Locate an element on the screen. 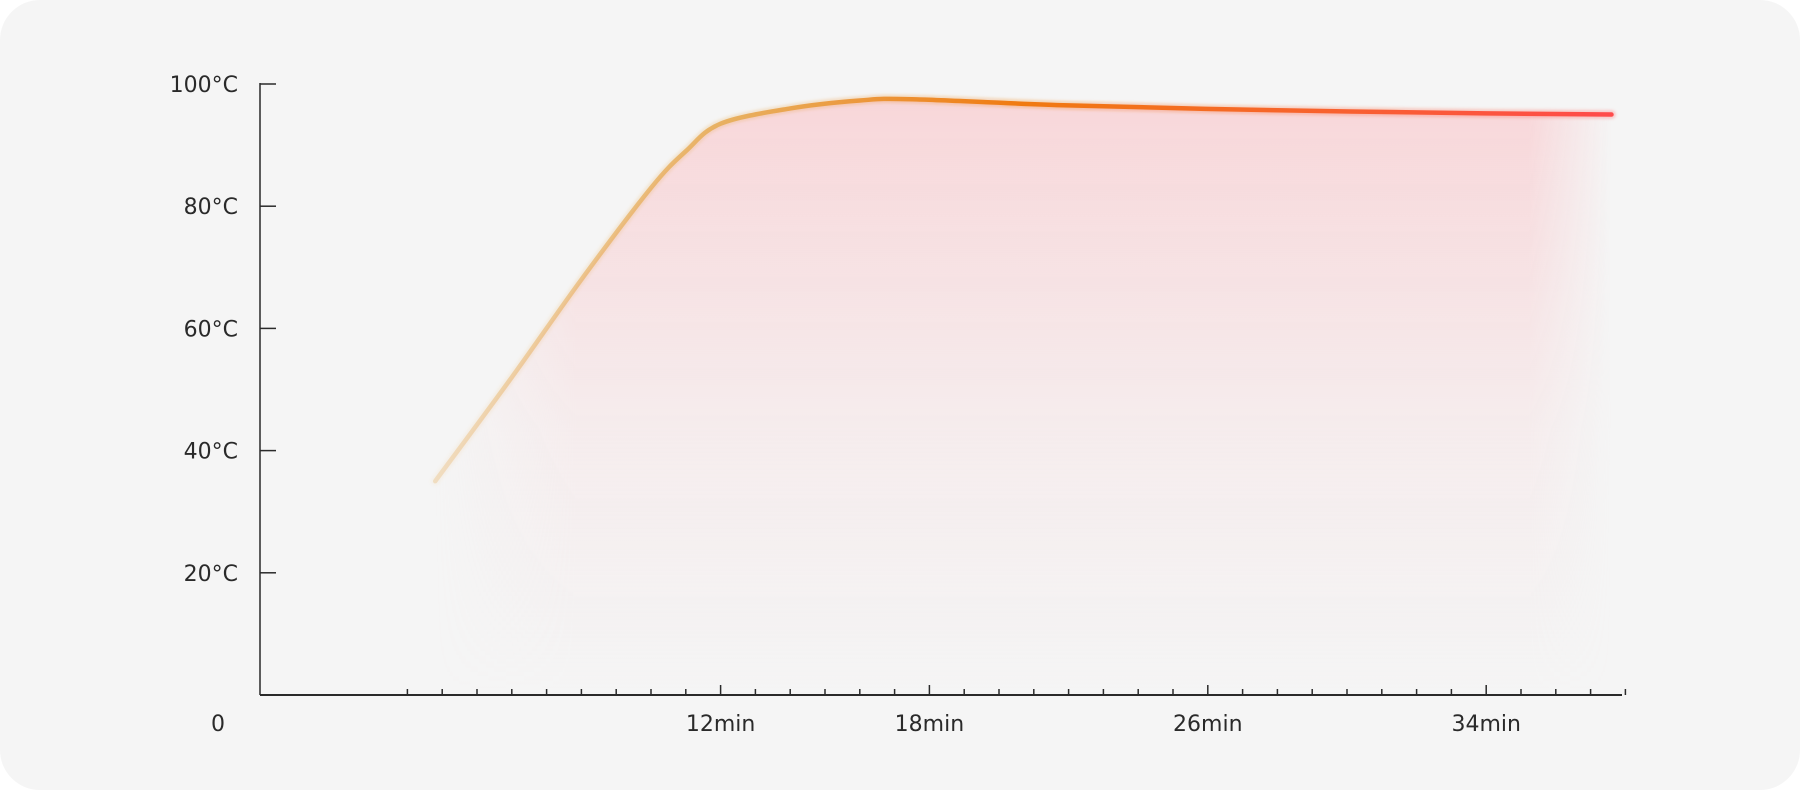 The image size is (1800, 790). x-tick-label: 18min is located at coordinates (929, 724).